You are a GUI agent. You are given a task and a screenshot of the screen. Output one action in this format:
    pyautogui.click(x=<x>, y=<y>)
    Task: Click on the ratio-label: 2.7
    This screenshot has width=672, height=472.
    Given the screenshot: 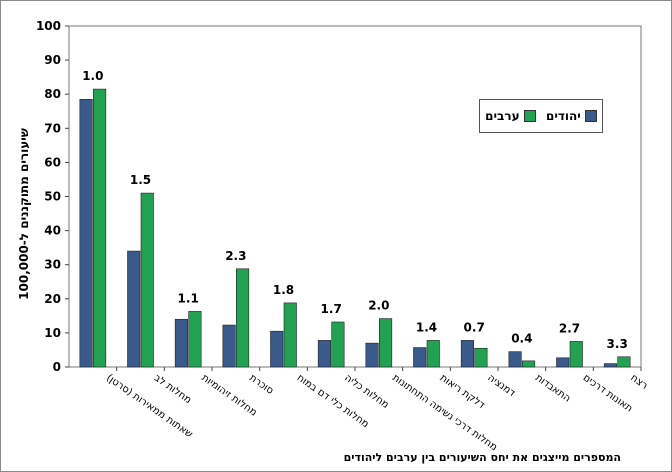 What is the action you would take?
    pyautogui.click(x=569, y=328)
    